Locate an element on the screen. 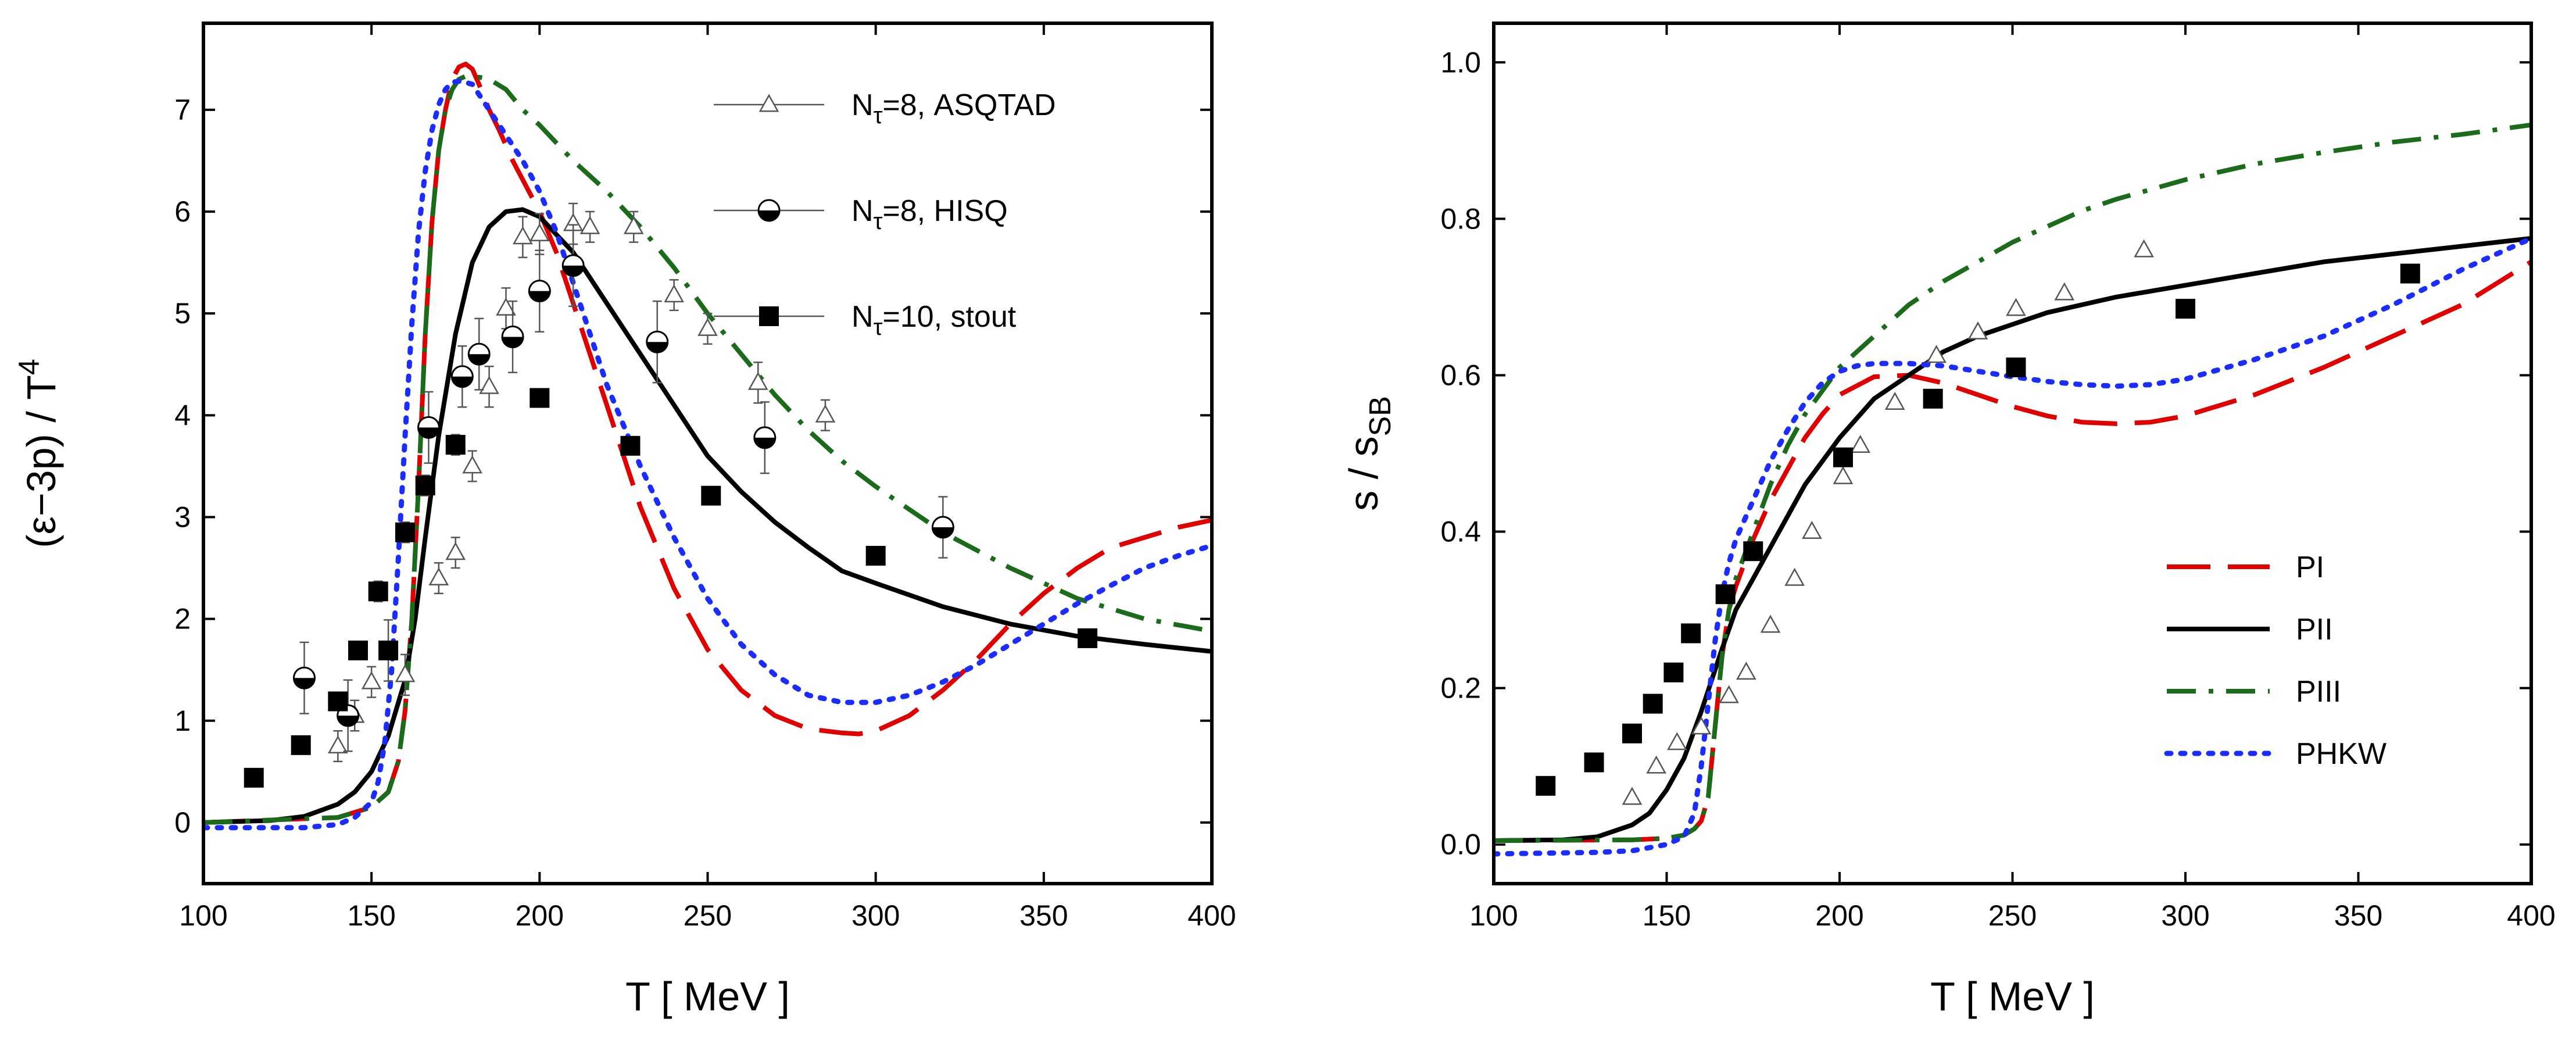  y-tick-label: 4 is located at coordinates (183, 415).